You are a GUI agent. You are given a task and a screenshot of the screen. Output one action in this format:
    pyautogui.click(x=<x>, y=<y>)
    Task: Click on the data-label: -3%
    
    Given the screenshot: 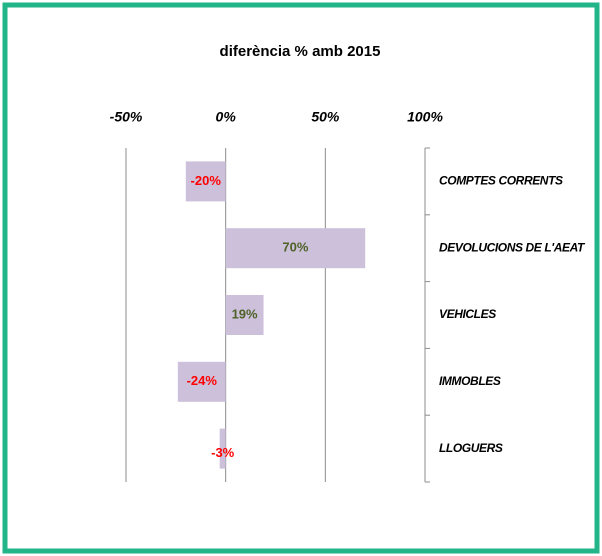 What is the action you would take?
    pyautogui.click(x=223, y=452)
    